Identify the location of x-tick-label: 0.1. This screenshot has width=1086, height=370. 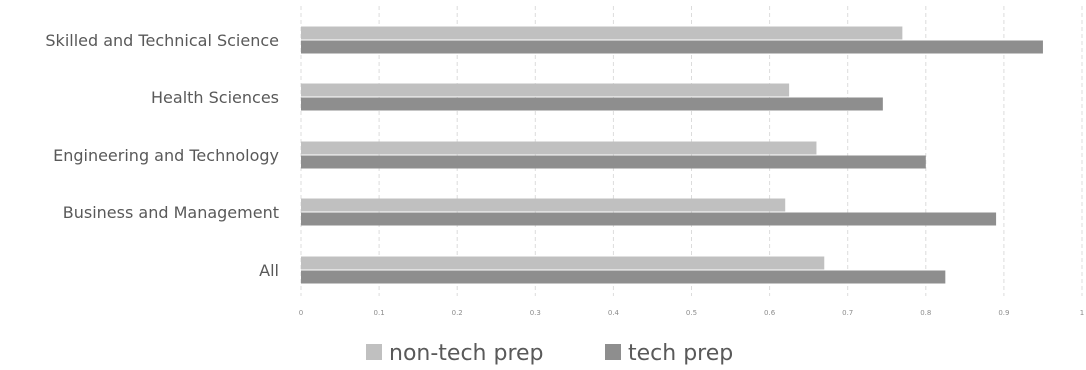
(379, 313).